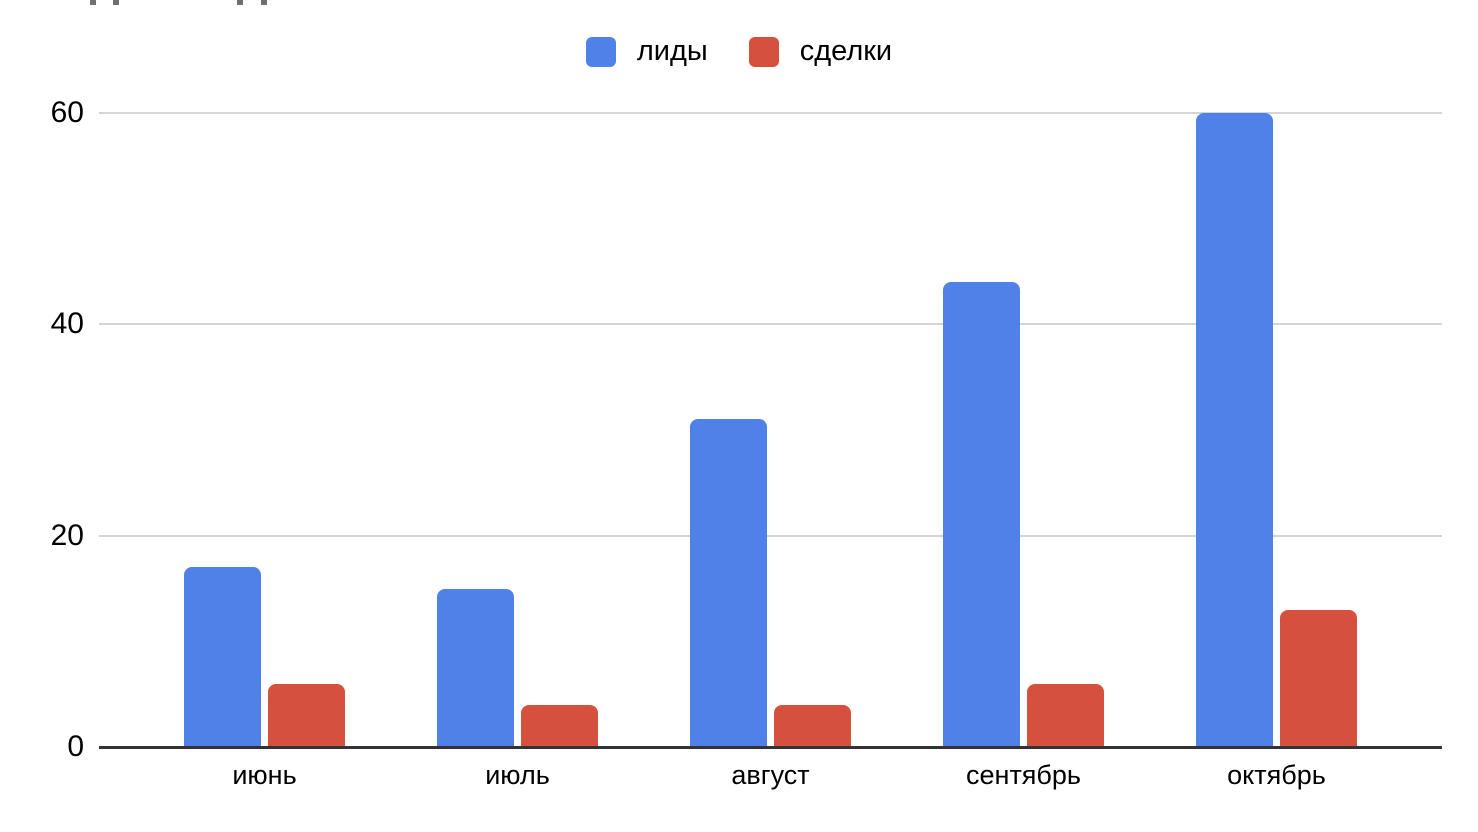 This screenshot has height=832, width=1478. Describe the element at coordinates (1023, 775) in the screenshot. I see `x-tick-label-сентябрь: сентябрь` at that location.